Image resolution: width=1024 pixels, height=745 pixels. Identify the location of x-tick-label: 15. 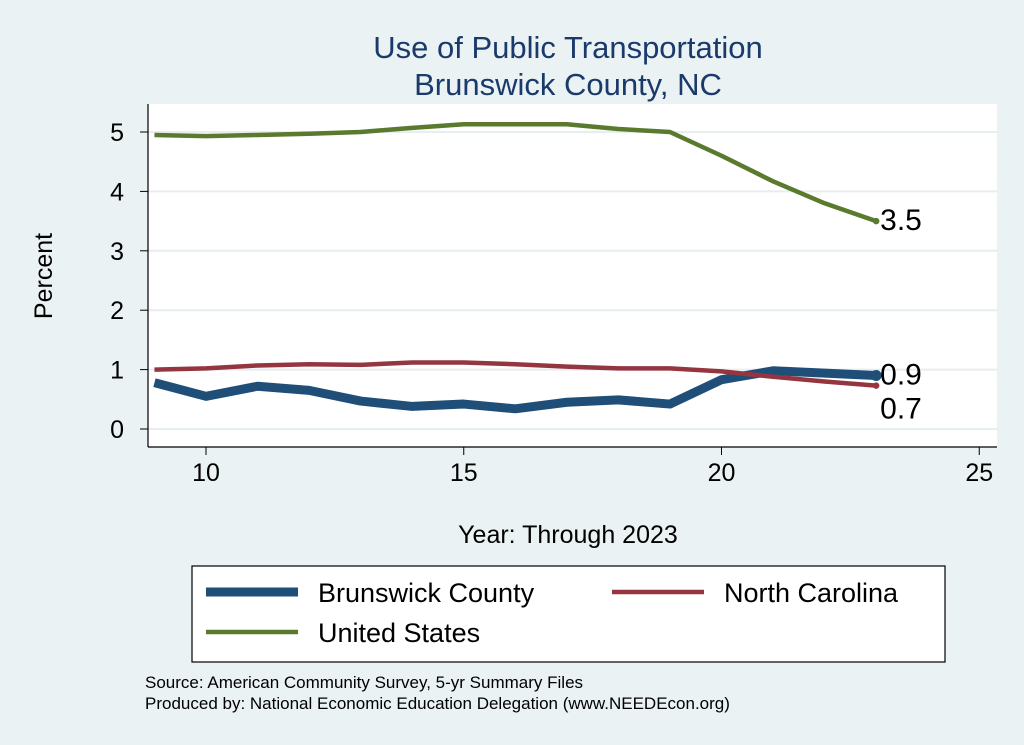
(464, 473).